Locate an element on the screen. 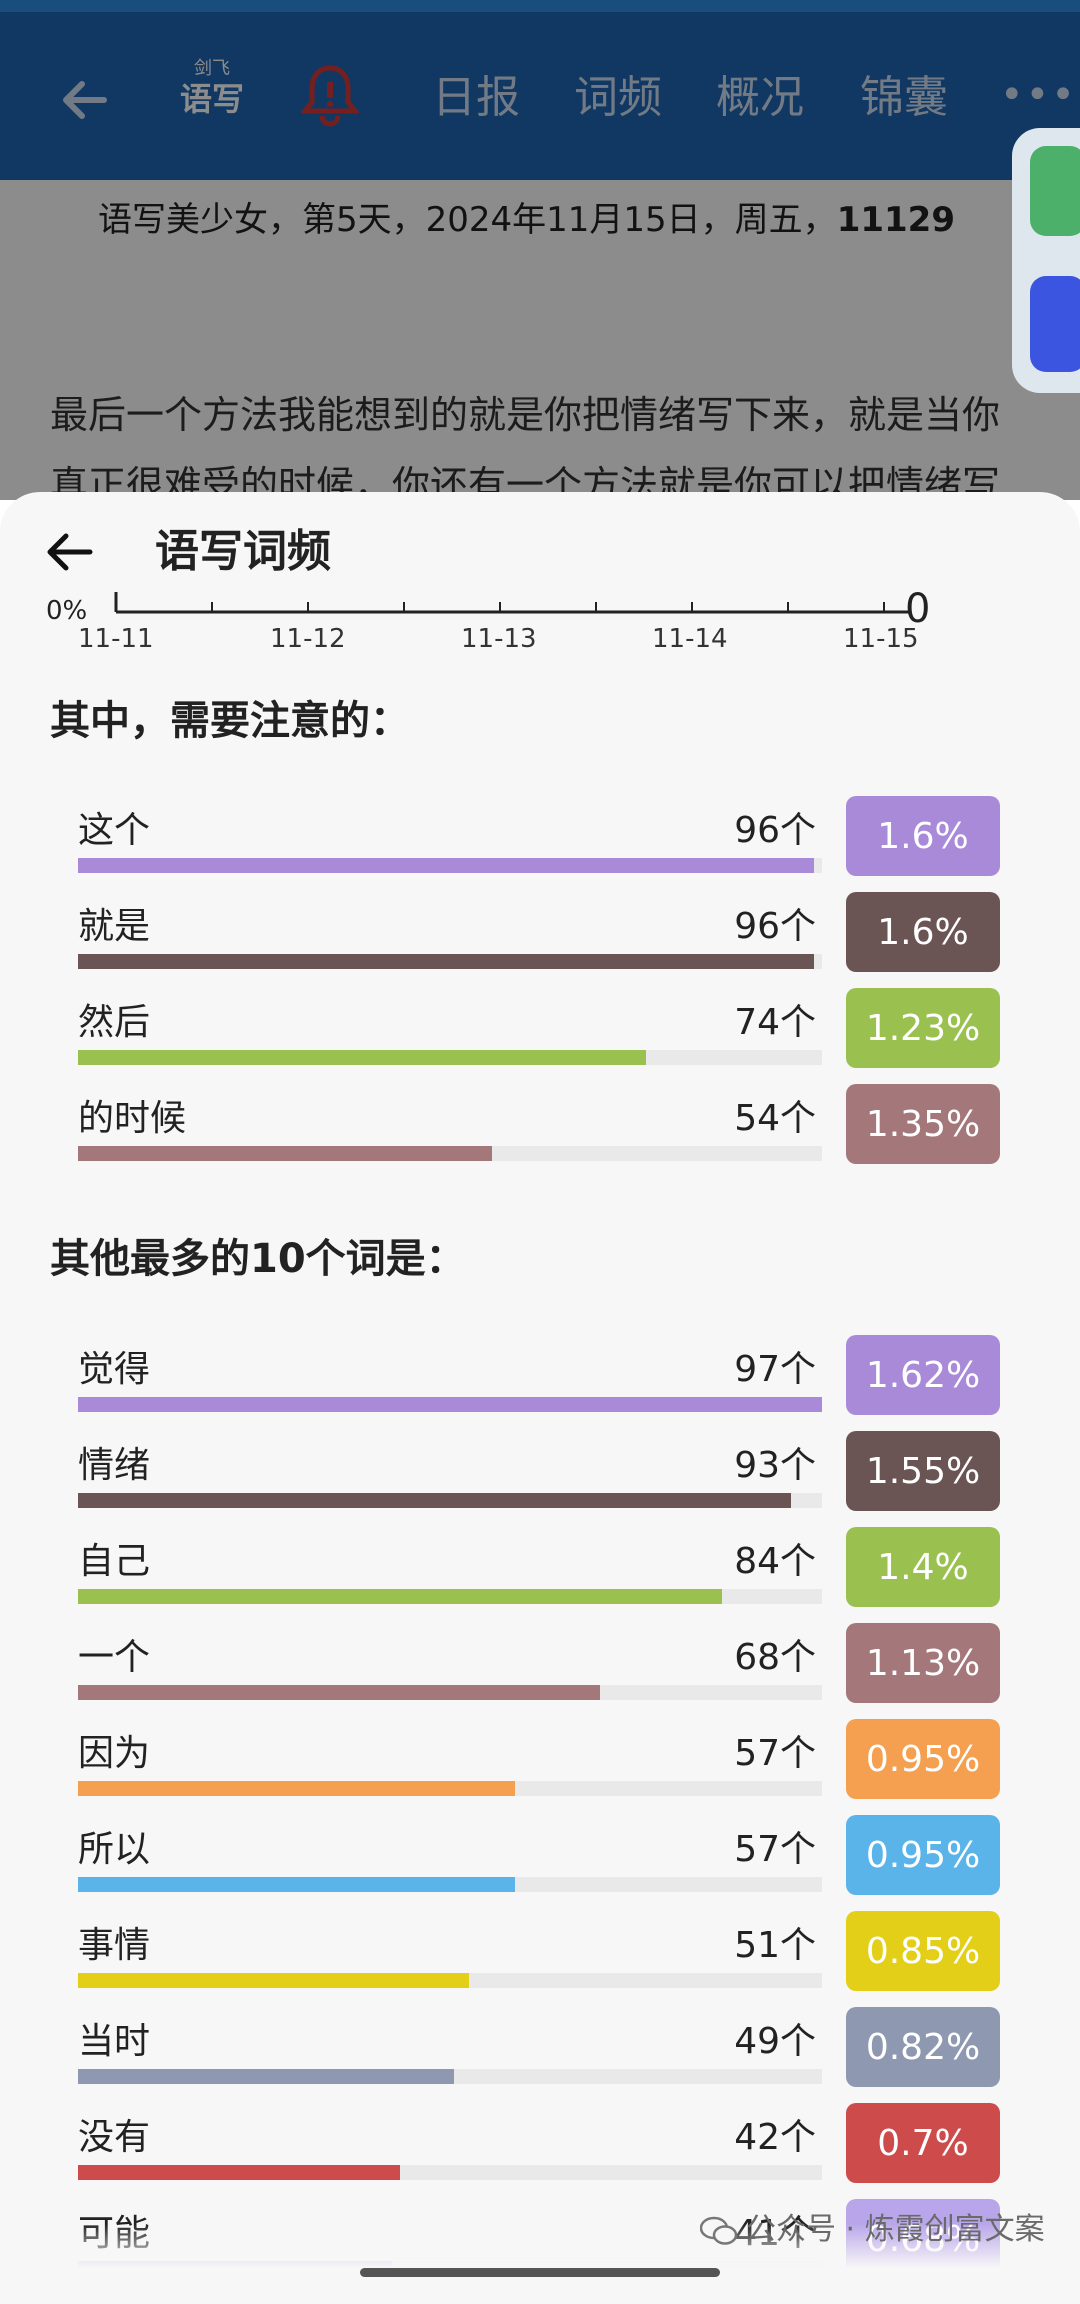  word-row: 没有 42个 0.7% is located at coordinates (539, 2148).